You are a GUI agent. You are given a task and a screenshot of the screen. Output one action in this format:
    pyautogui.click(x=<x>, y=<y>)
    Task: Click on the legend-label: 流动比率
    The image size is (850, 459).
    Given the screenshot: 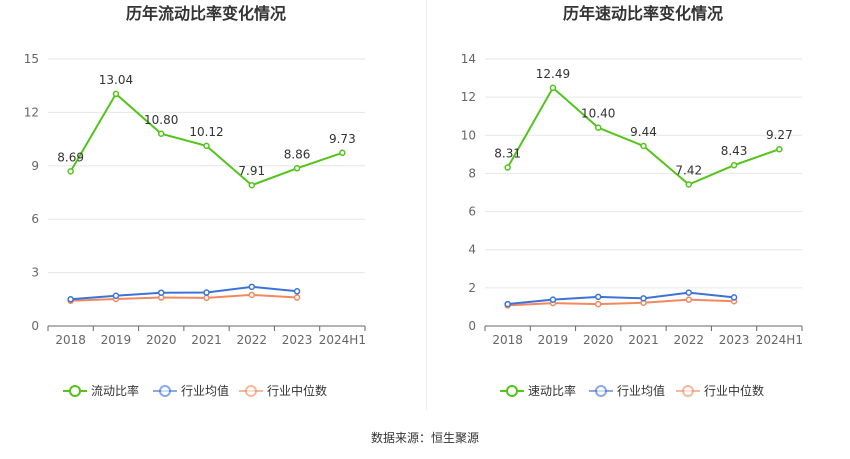 What is the action you would take?
    pyautogui.click(x=115, y=390)
    